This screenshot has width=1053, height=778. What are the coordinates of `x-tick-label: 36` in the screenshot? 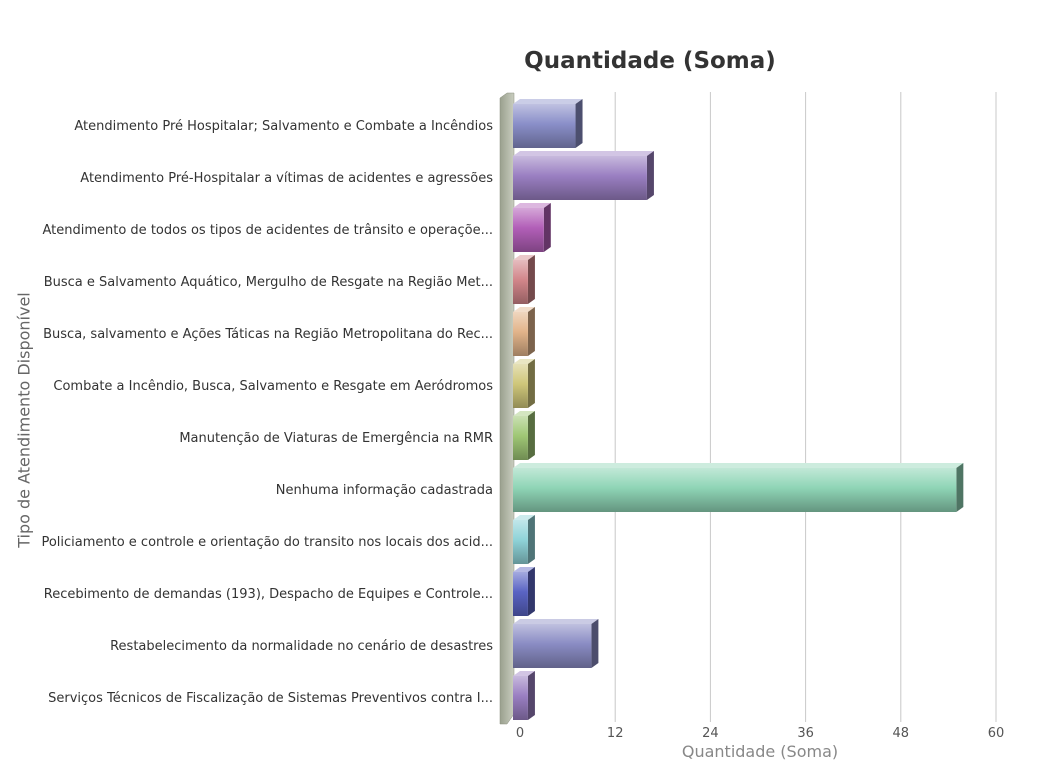 It's located at (805, 733).